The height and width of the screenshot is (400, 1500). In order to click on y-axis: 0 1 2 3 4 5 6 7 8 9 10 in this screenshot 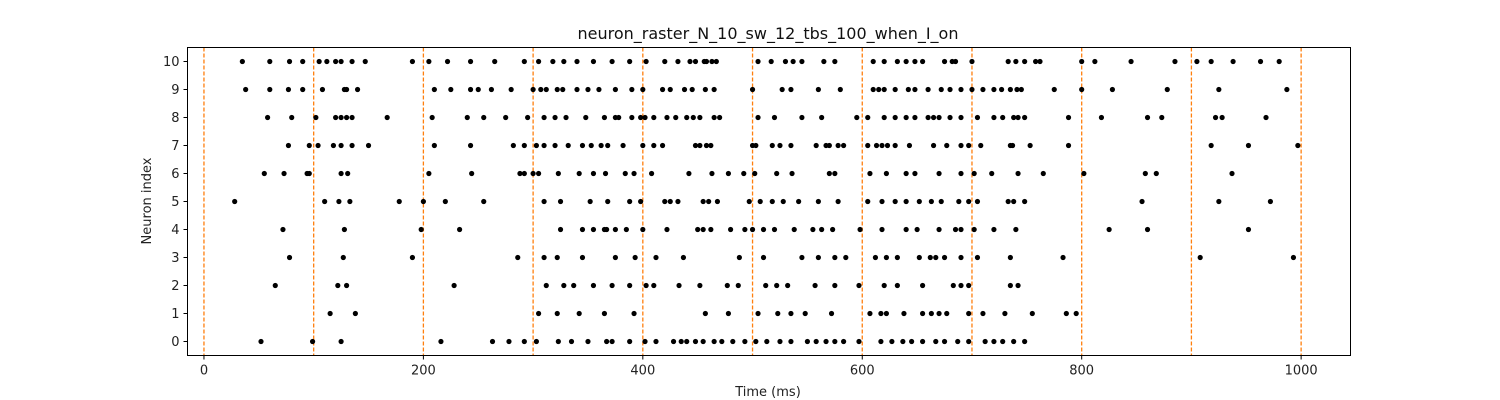, I will do `click(175, 202)`.